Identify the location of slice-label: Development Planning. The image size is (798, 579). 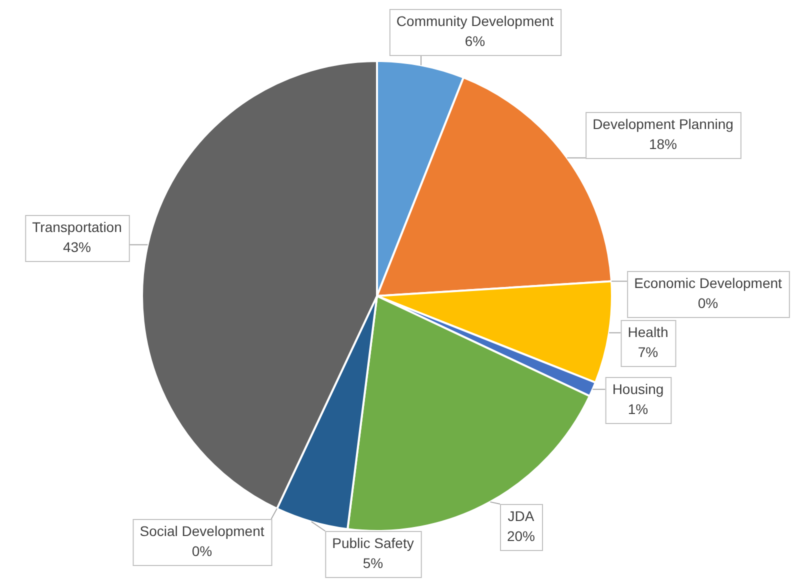
(663, 124).